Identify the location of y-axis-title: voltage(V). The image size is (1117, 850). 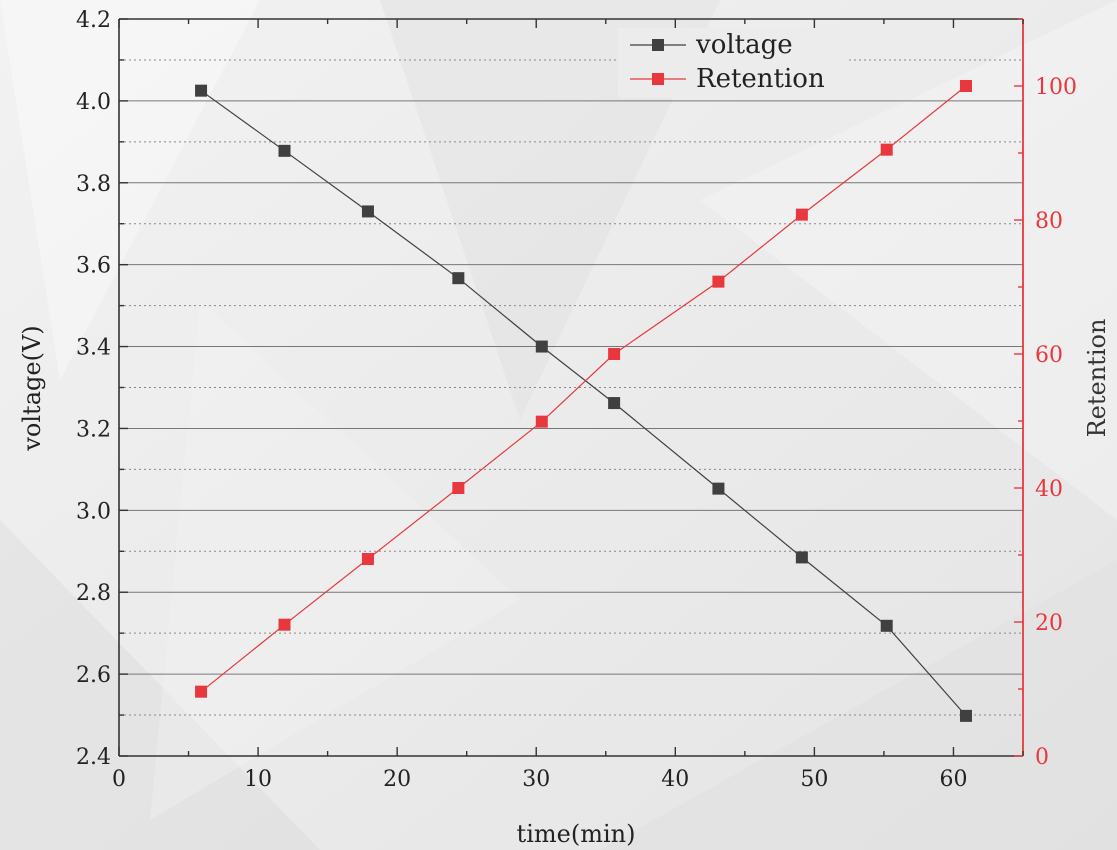
(32, 388).